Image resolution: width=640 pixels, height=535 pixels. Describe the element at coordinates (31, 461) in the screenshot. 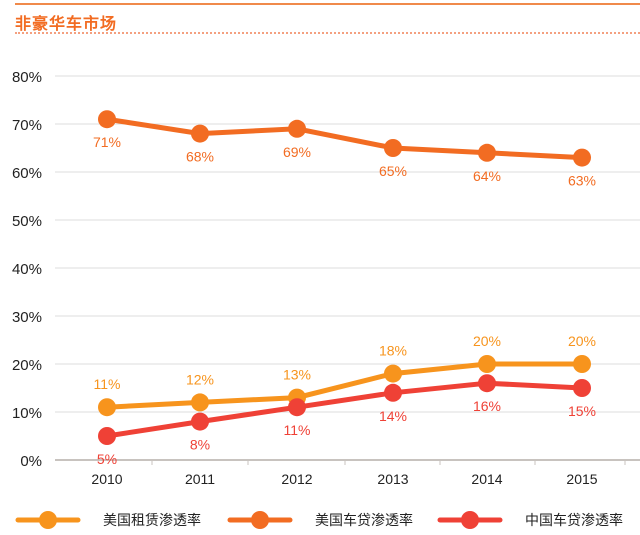

I see `y-tick-label: 0%` at that location.